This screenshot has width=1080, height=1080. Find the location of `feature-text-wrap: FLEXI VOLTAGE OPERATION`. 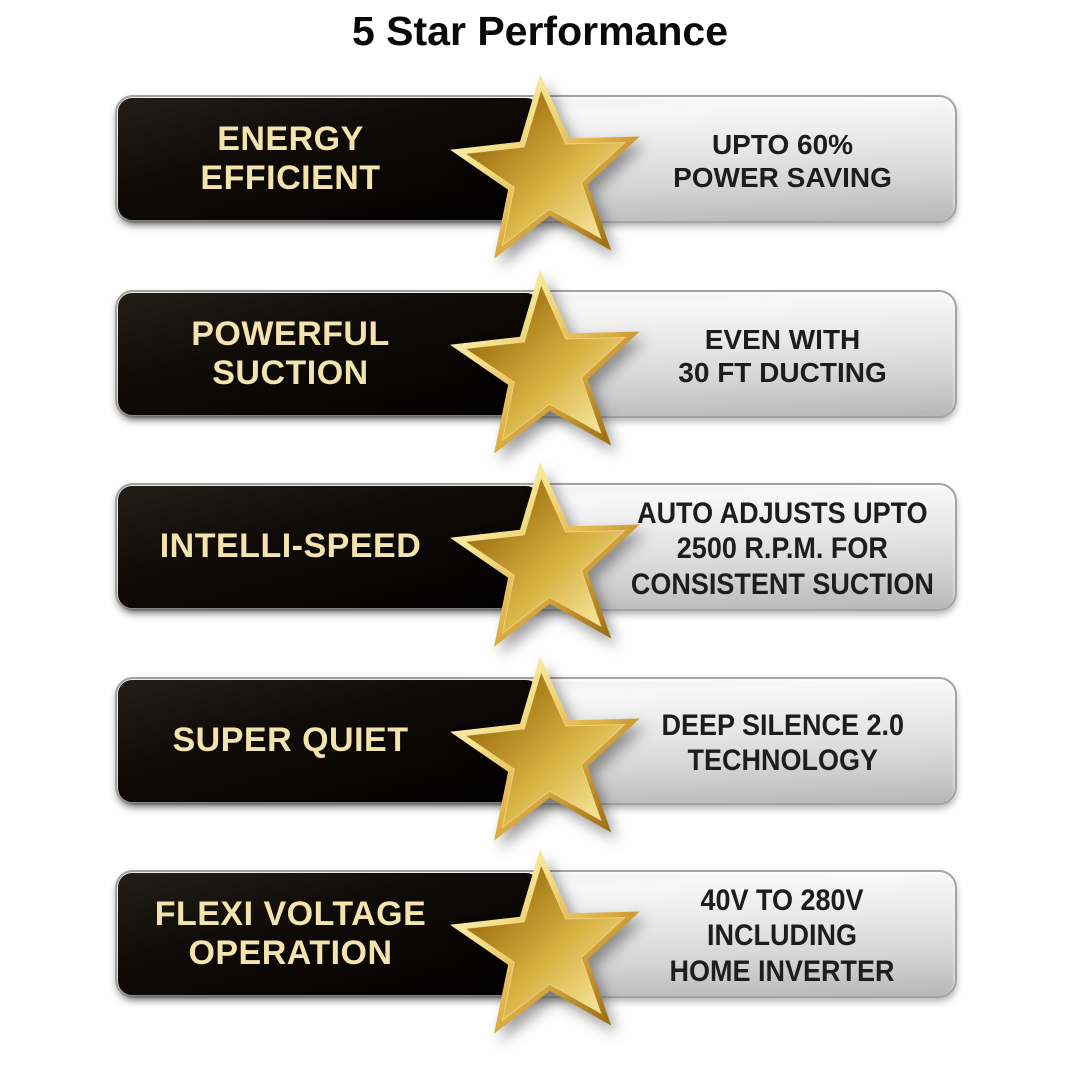

feature-text-wrap: FLEXI VOLTAGE OPERATION is located at coordinates (290, 934).